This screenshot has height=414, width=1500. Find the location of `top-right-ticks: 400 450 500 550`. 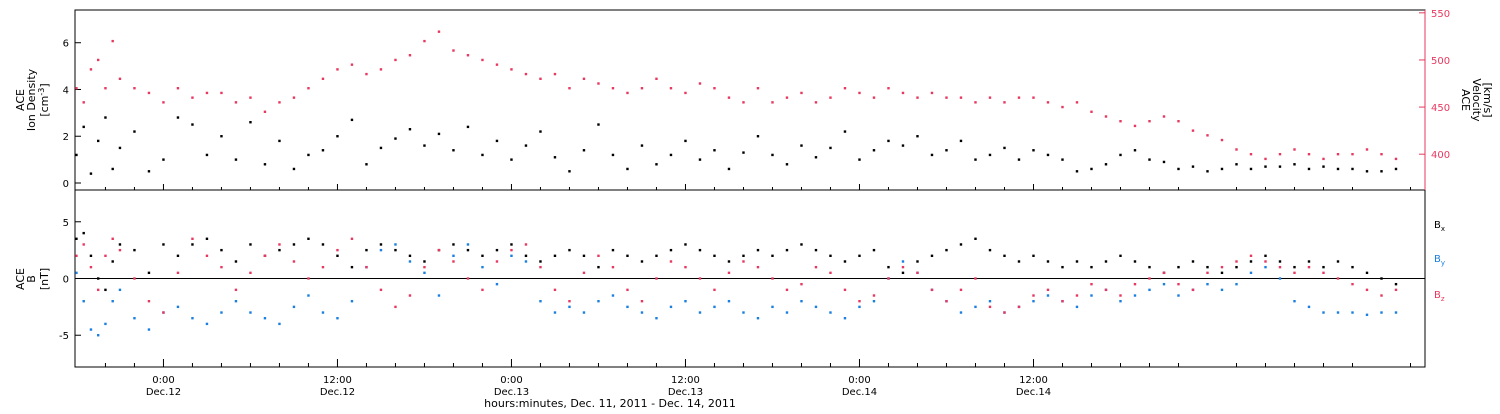

top-right-ticks: 400 450 500 550 is located at coordinates (1434, 85).